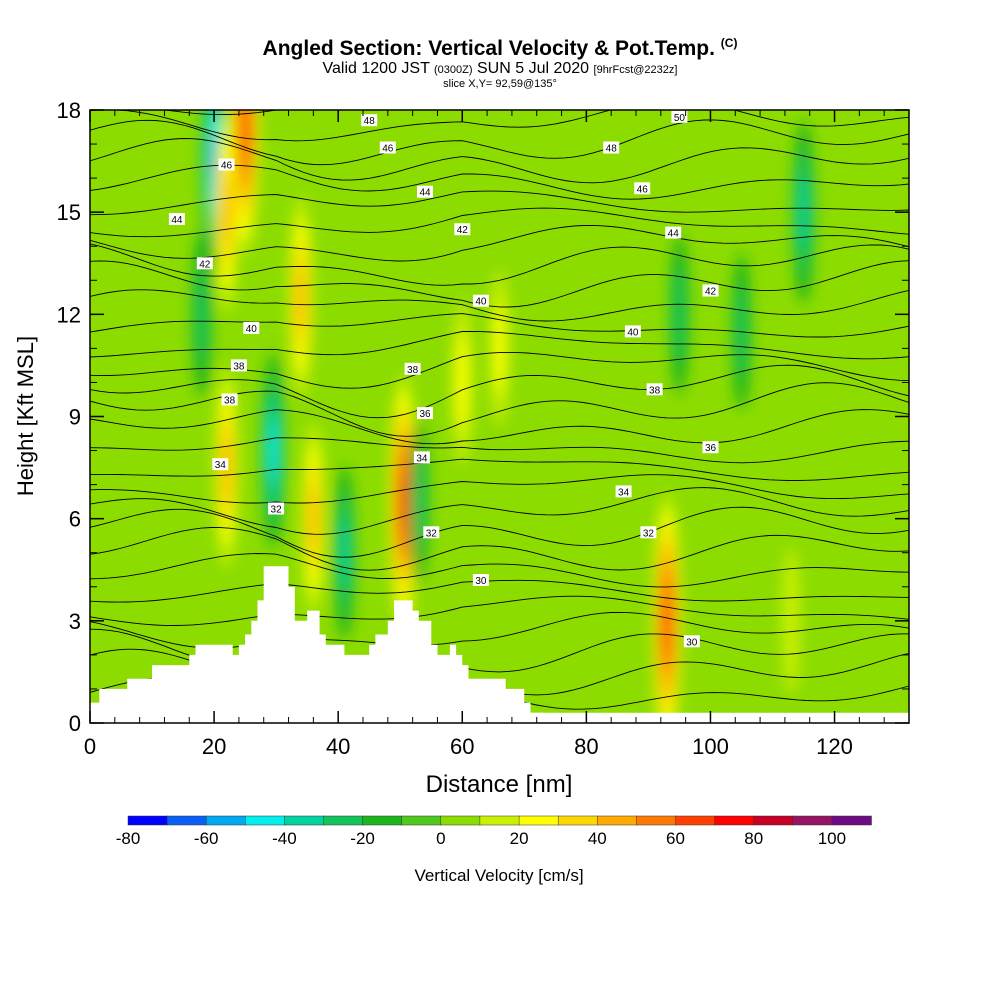 The width and height of the screenshot is (1000, 1000). What do you see at coordinates (597, 838) in the screenshot?
I see `colorbar-tick-label: 40` at bounding box center [597, 838].